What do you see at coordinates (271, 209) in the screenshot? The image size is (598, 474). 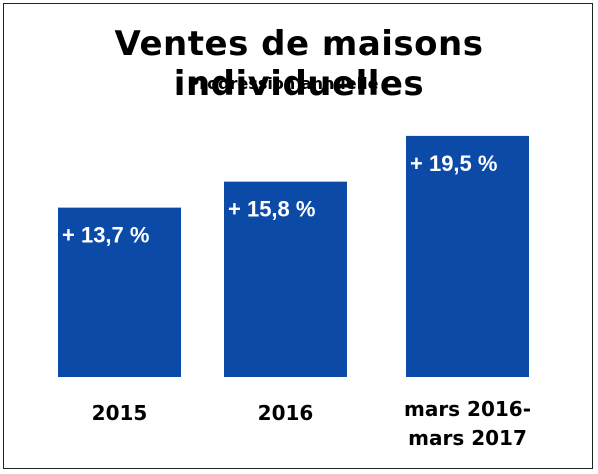 I see `value-label-1: + 15,8 %` at bounding box center [271, 209].